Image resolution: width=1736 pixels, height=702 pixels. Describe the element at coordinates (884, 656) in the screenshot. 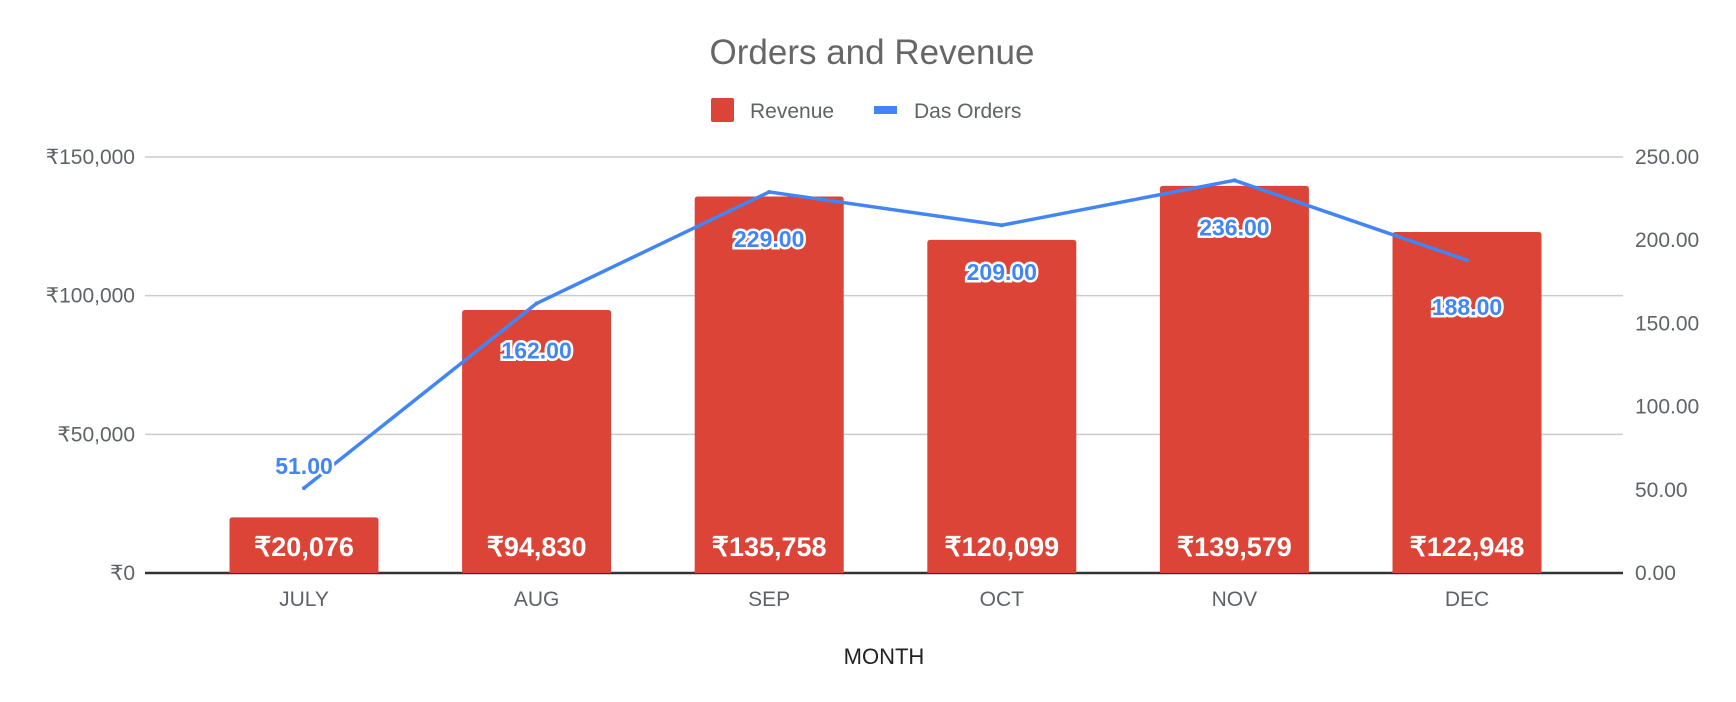

I see `x-axis-title: MONTH` at that location.